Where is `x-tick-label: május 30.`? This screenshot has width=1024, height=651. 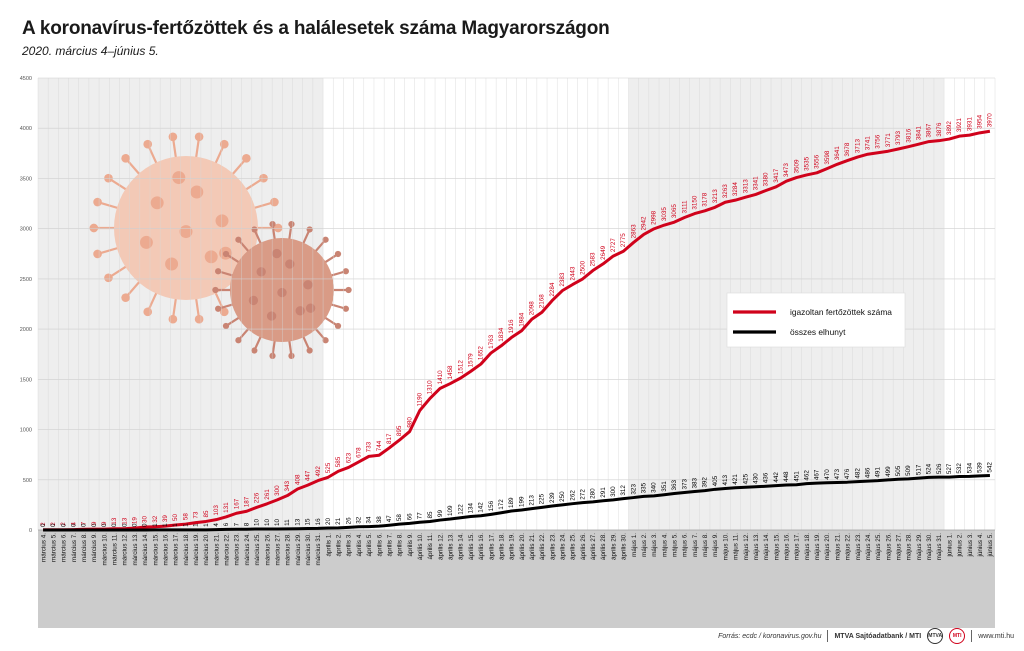
x-tick-label: május 30. is located at coordinates (929, 547).